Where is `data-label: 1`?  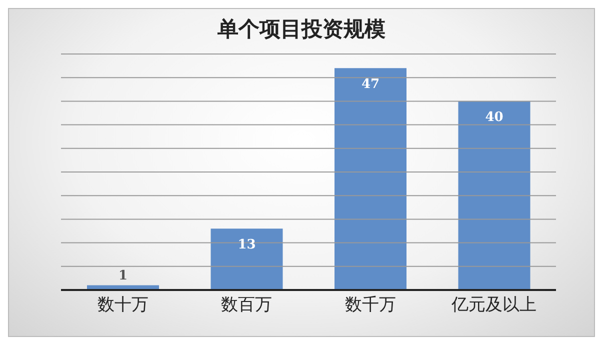 data-label: 1 is located at coordinates (123, 276).